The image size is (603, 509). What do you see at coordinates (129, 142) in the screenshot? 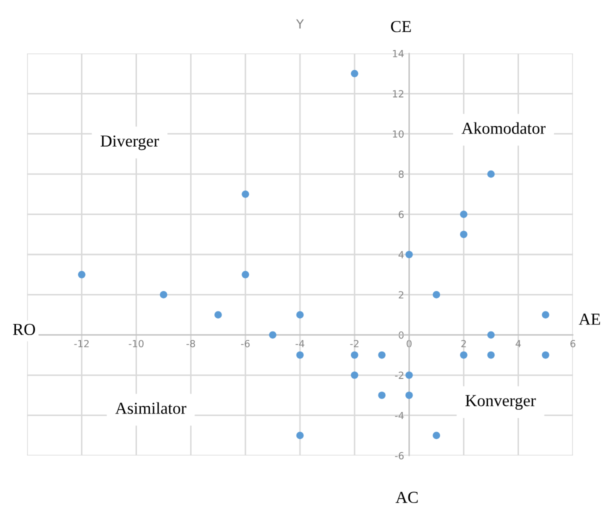
I see `annotation: Diverger` at bounding box center [129, 142].